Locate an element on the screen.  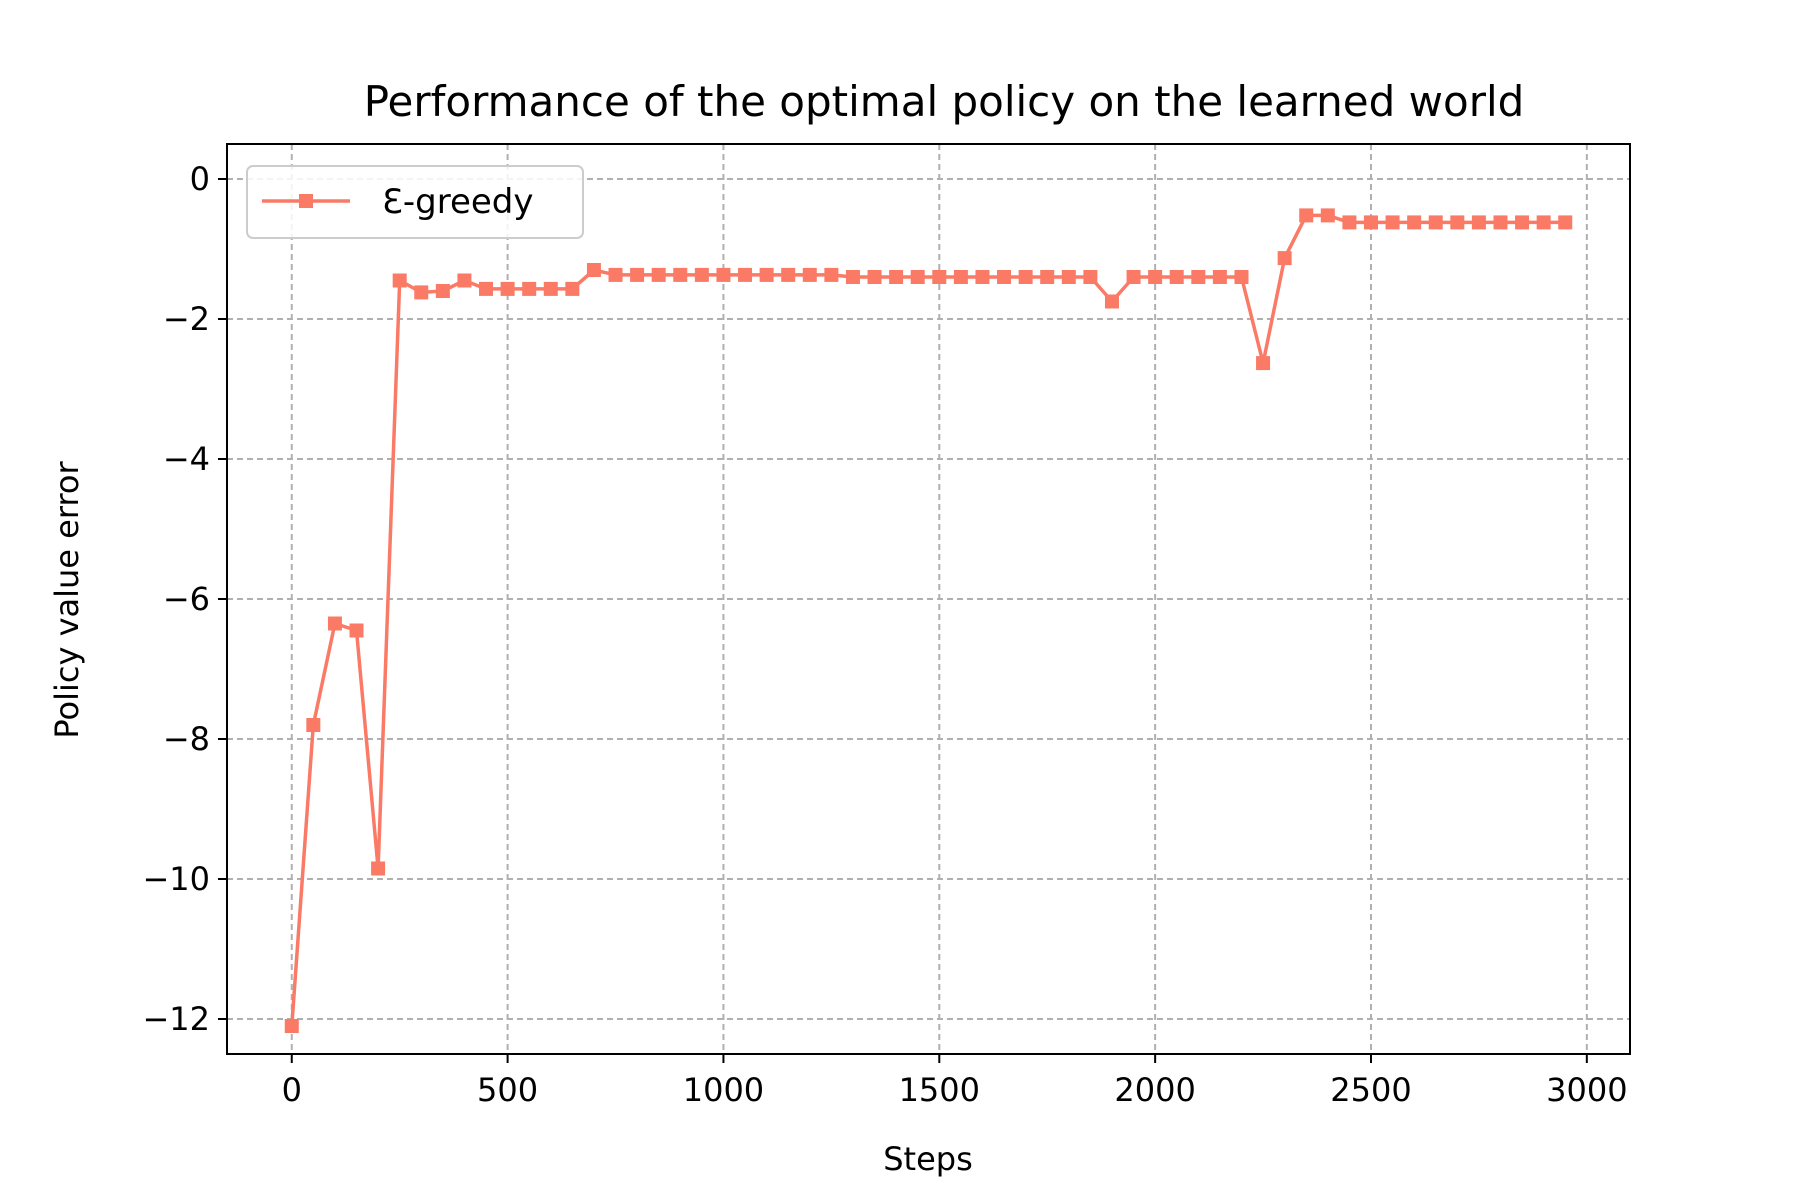
x-tick-label: 3000 is located at coordinates (1586, 1090).